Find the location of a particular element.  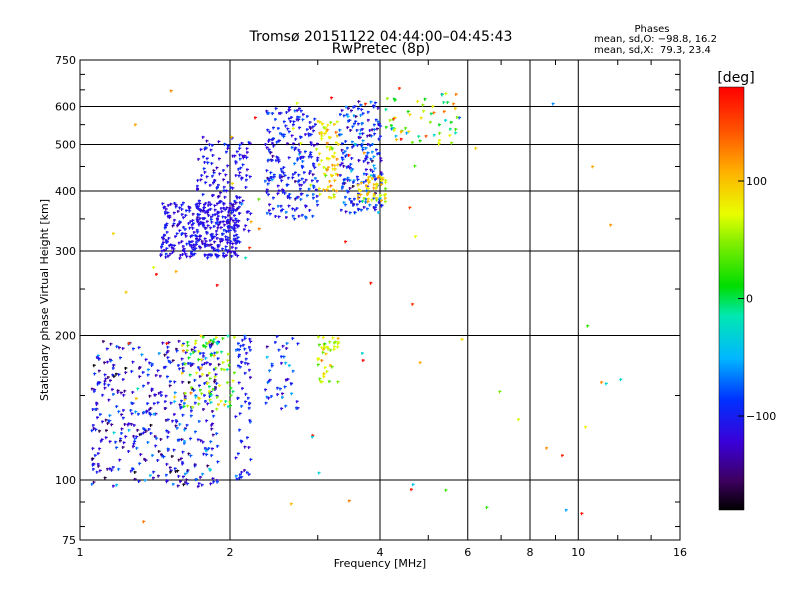

stats-line-x: mean, sd,X: 79.3, 23.4 is located at coordinates (652, 50).